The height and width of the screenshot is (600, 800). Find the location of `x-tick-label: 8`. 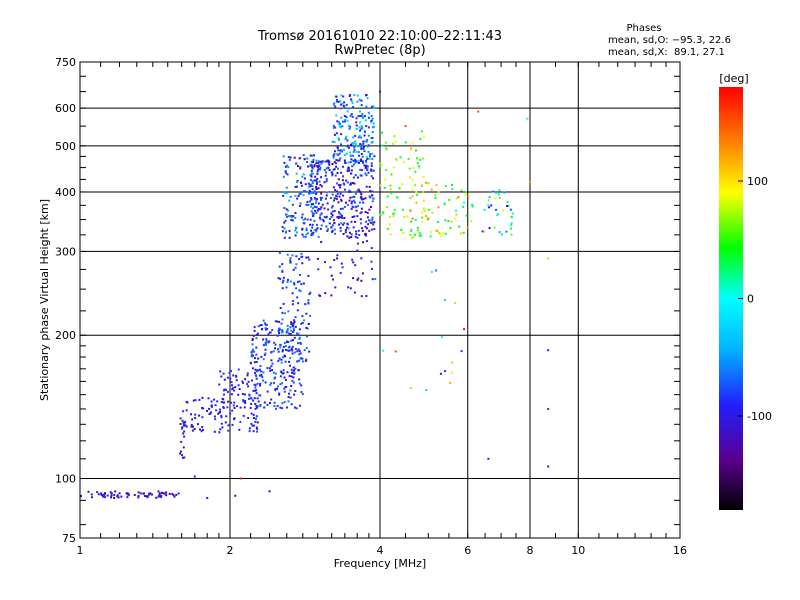

x-tick-label: 8 is located at coordinates (530, 550).